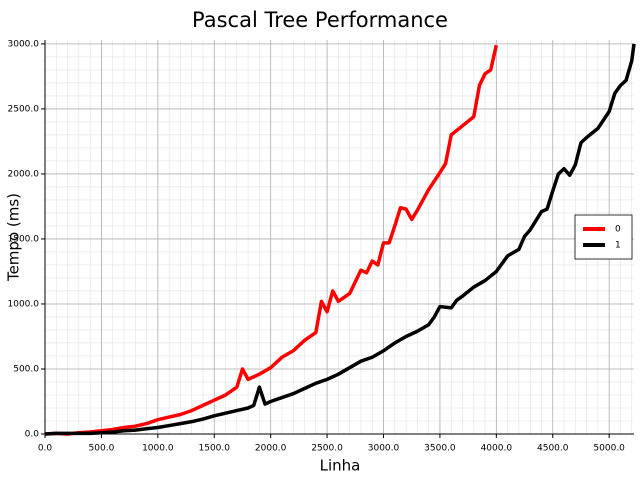  I want to click on x-tick-label: 5000.0, so click(609, 449).